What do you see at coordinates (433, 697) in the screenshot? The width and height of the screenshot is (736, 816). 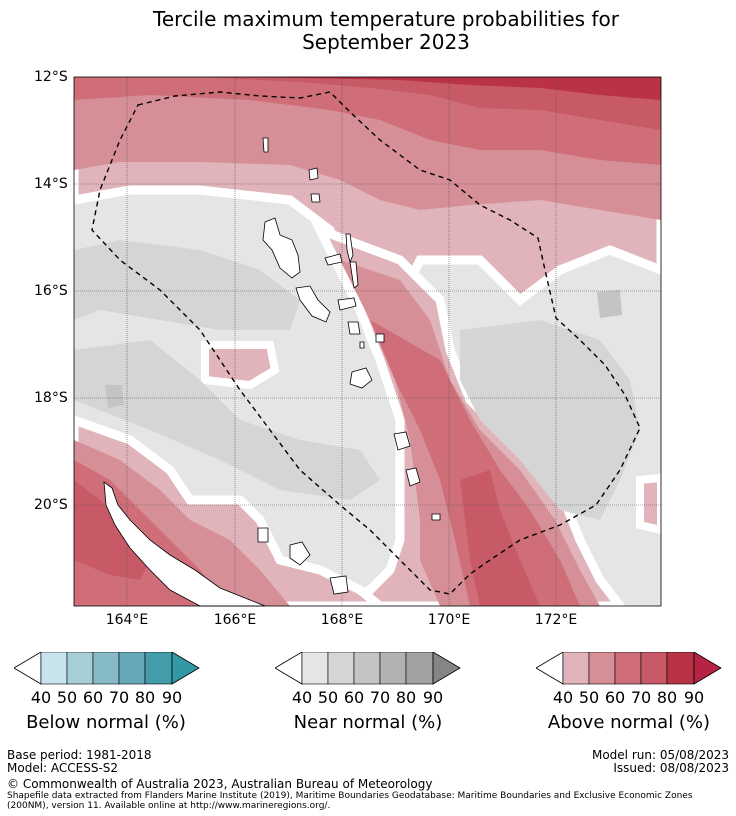 I see `cbar-near-tick: 90` at bounding box center [433, 697].